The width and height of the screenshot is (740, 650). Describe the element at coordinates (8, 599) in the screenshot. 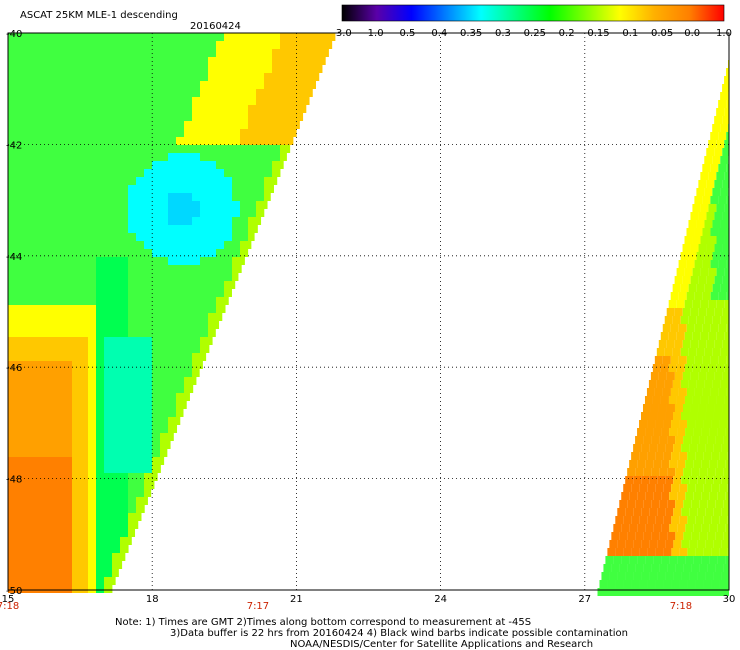

I see `longitude-label: 15` at that location.